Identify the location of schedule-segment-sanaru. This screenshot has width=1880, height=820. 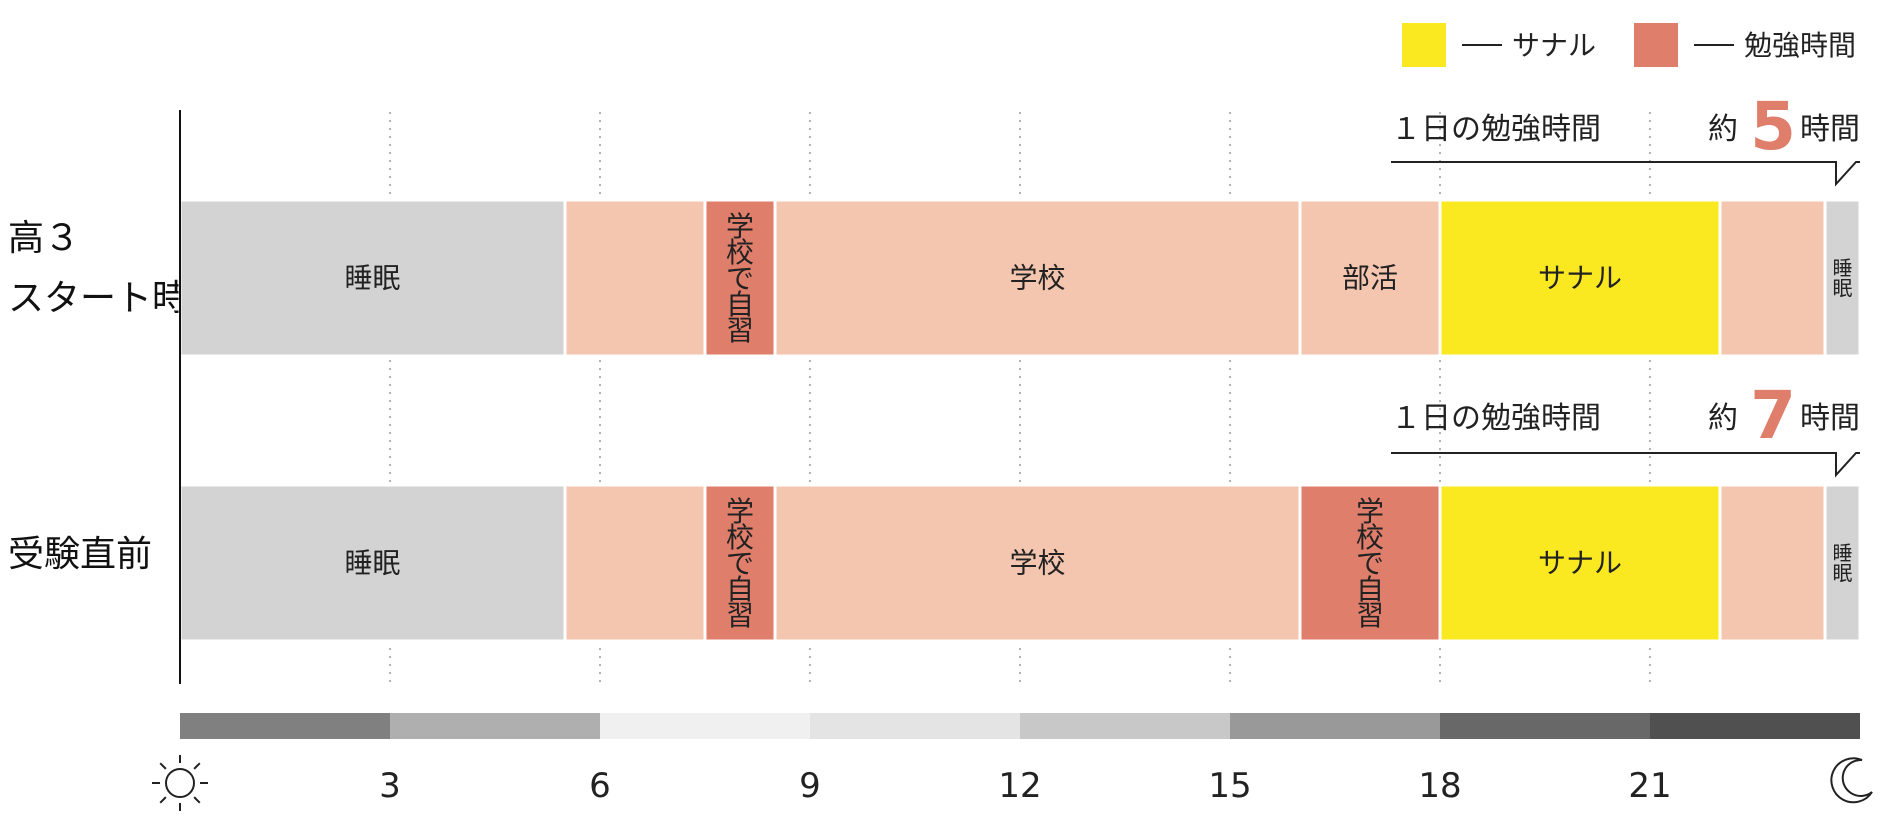
(1580, 278).